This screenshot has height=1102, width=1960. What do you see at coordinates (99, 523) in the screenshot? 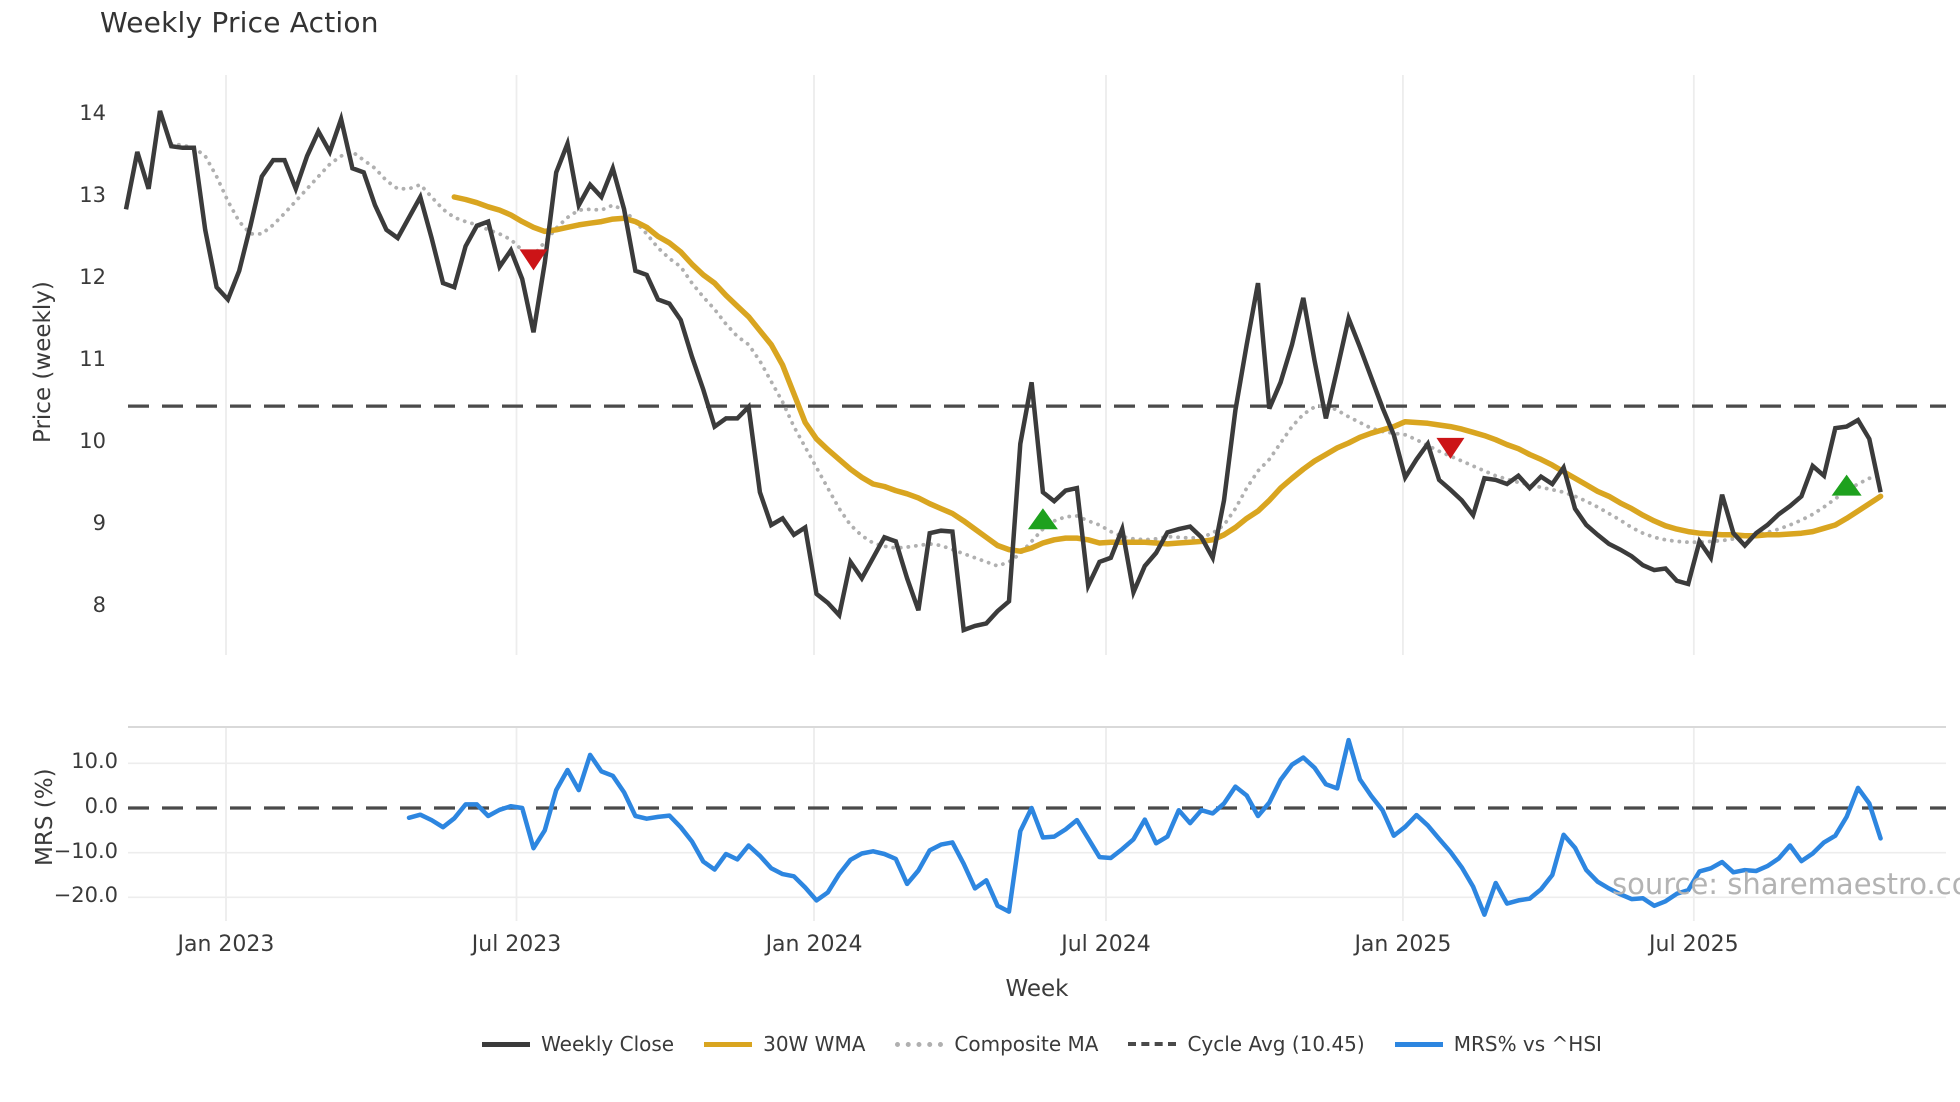
I see `price-tick-label: 9` at bounding box center [99, 523].